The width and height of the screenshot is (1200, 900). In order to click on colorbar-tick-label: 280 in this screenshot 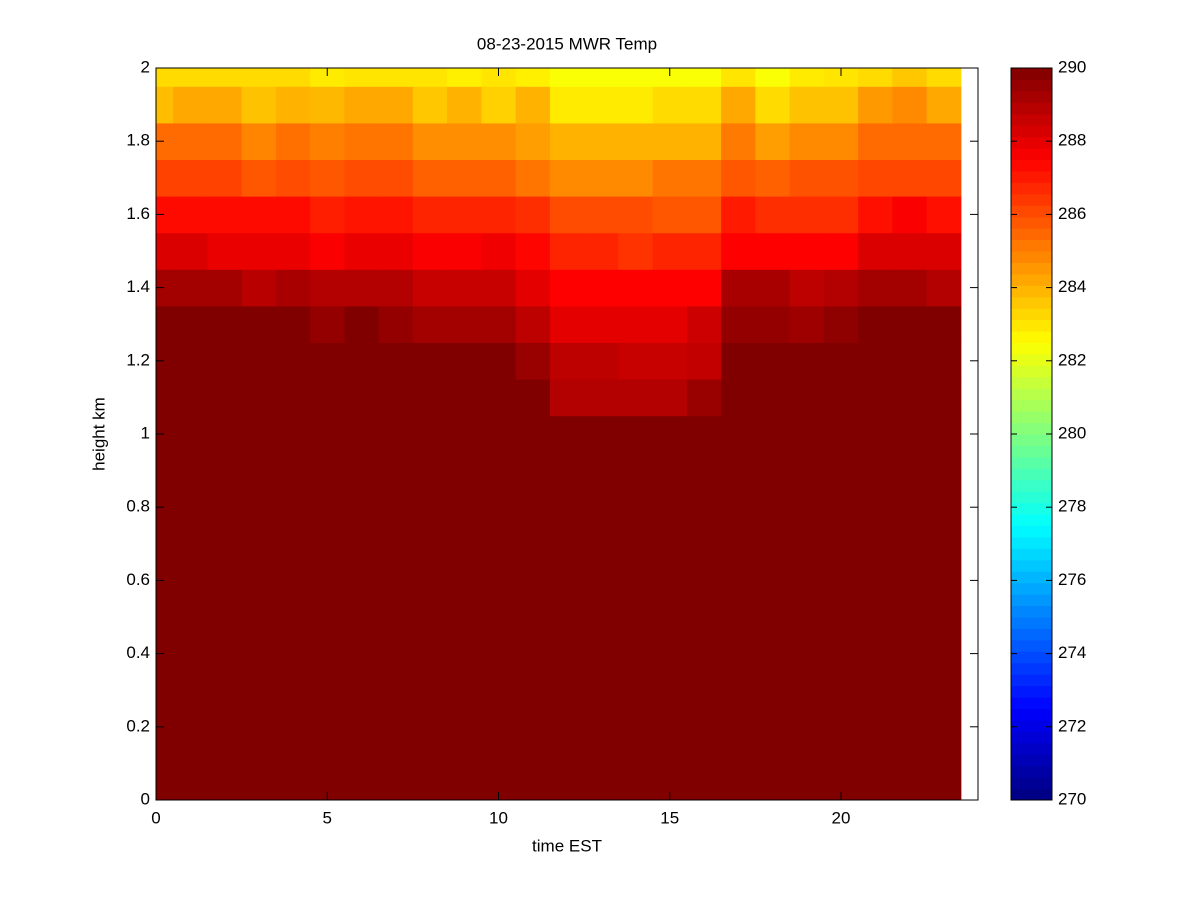, I will do `click(1072, 432)`.